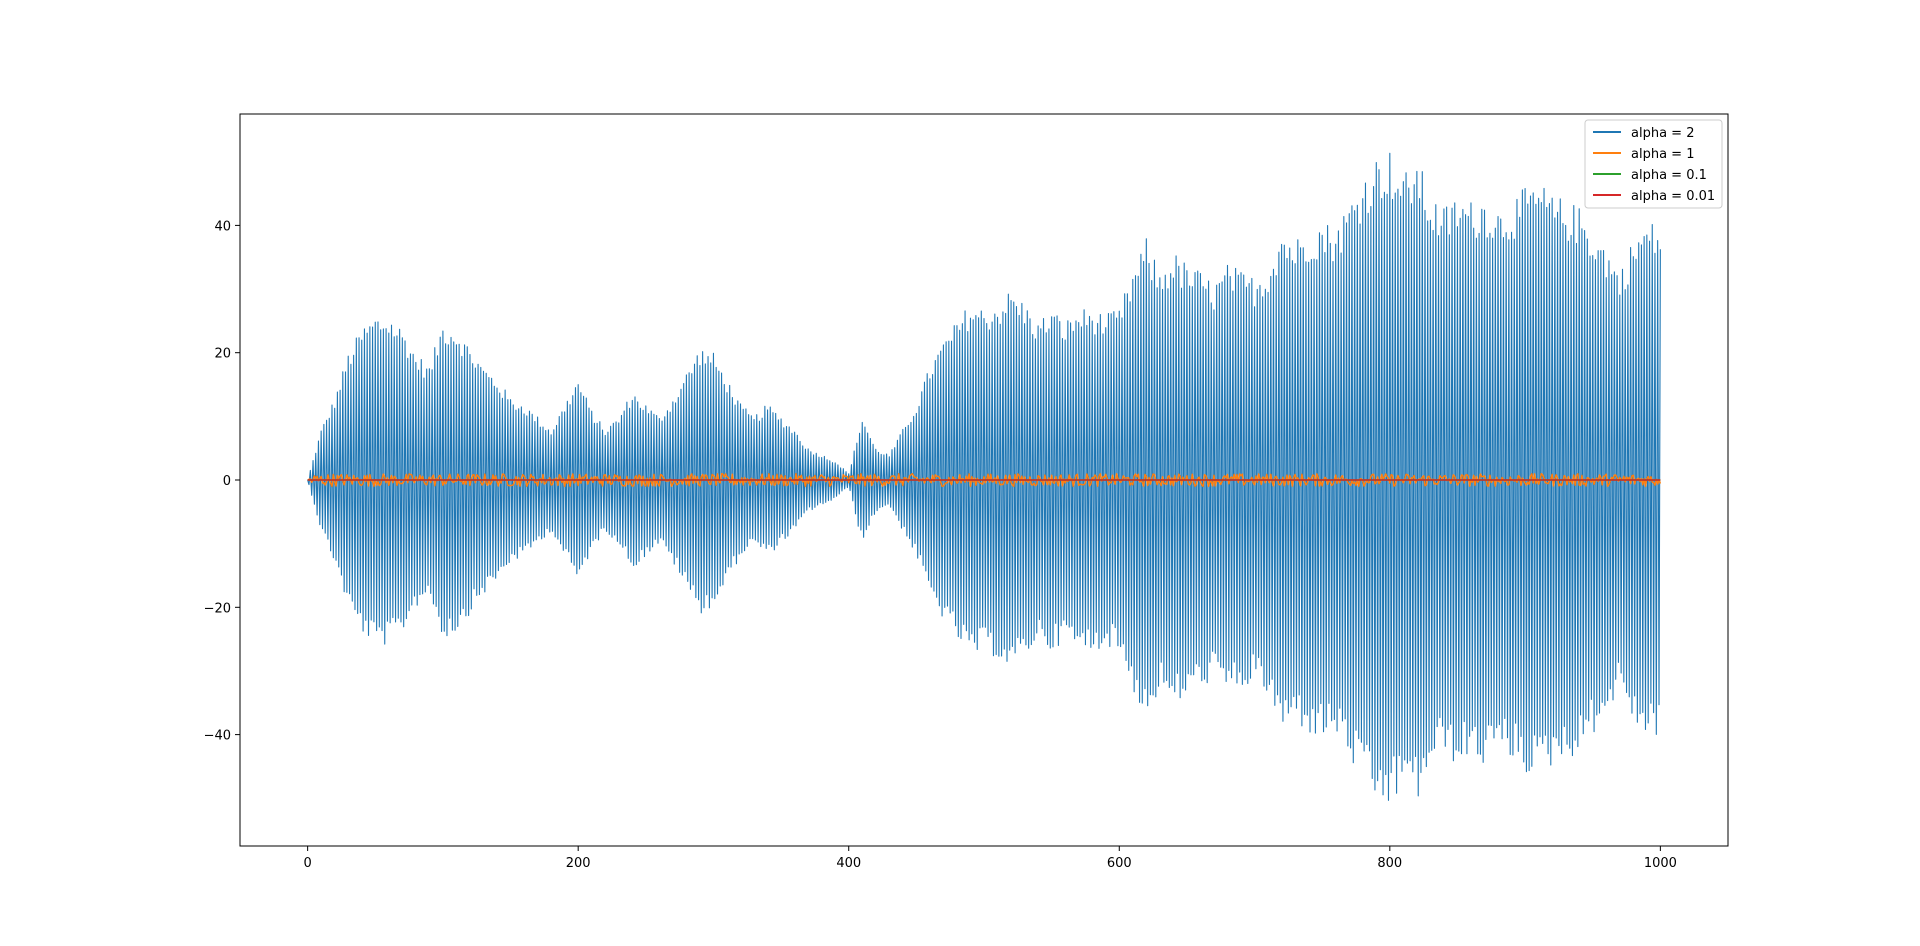  What do you see at coordinates (578, 863) in the screenshot?
I see `x-tick-label: 200` at bounding box center [578, 863].